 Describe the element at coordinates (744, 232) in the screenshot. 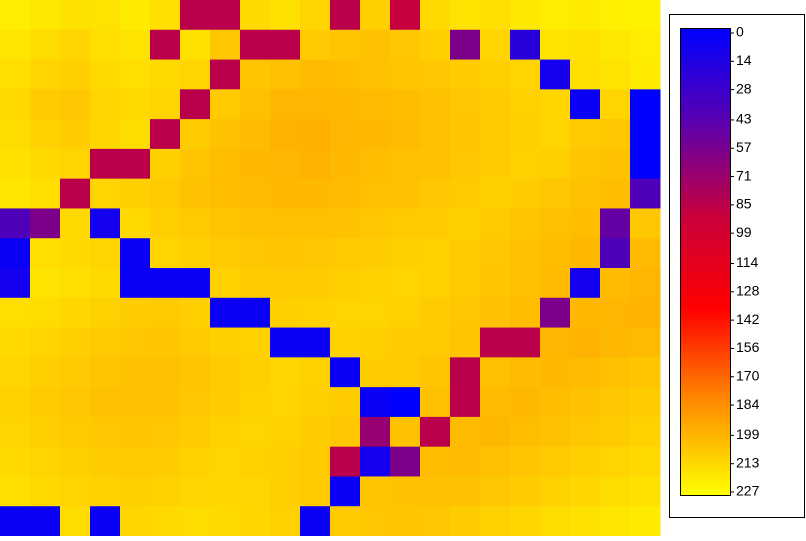

I see `colorbar-tick-label: 99` at that location.